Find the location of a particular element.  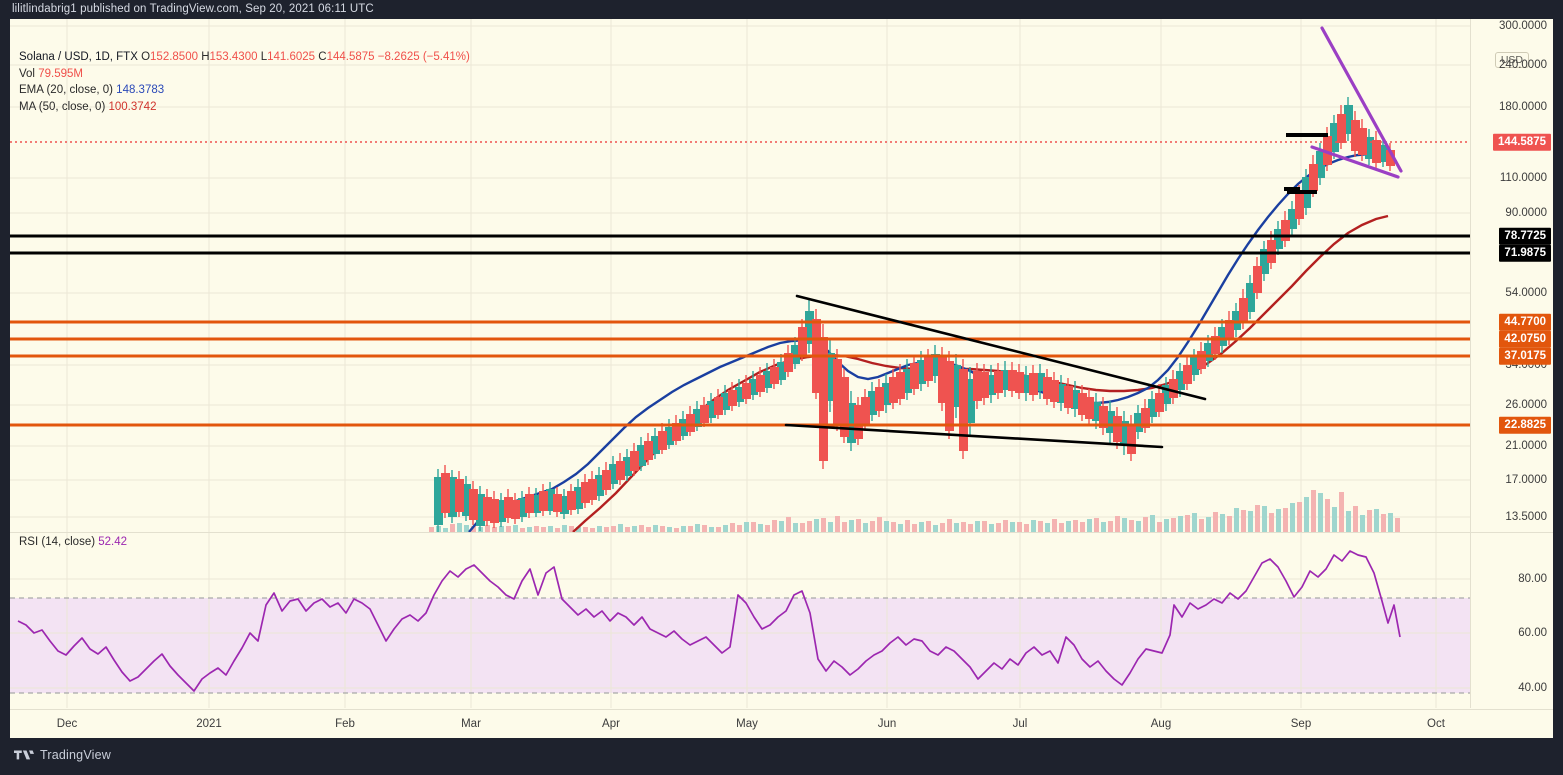

price-tick: 21.0000 is located at coordinates (1526, 446).